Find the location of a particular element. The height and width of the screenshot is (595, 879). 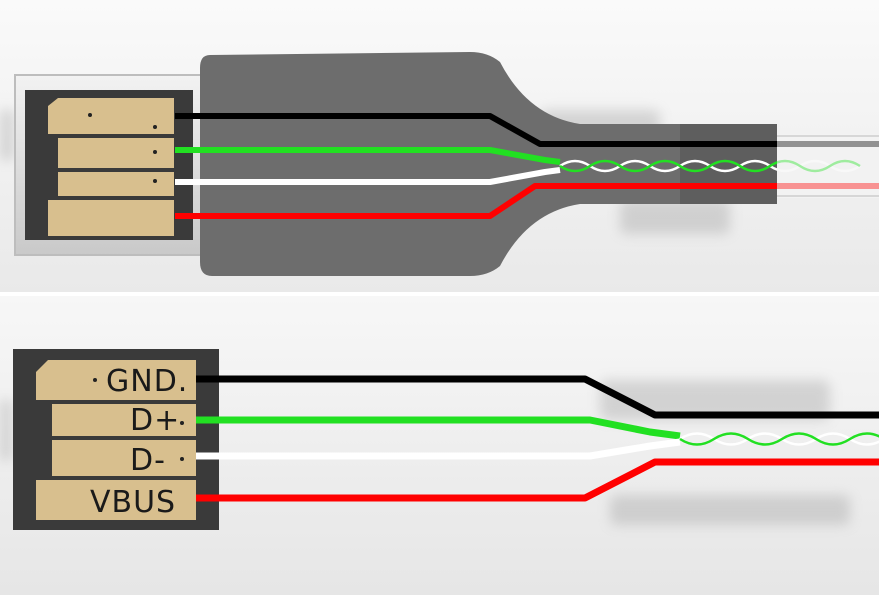

top-contacts is located at coordinates (111, 167).